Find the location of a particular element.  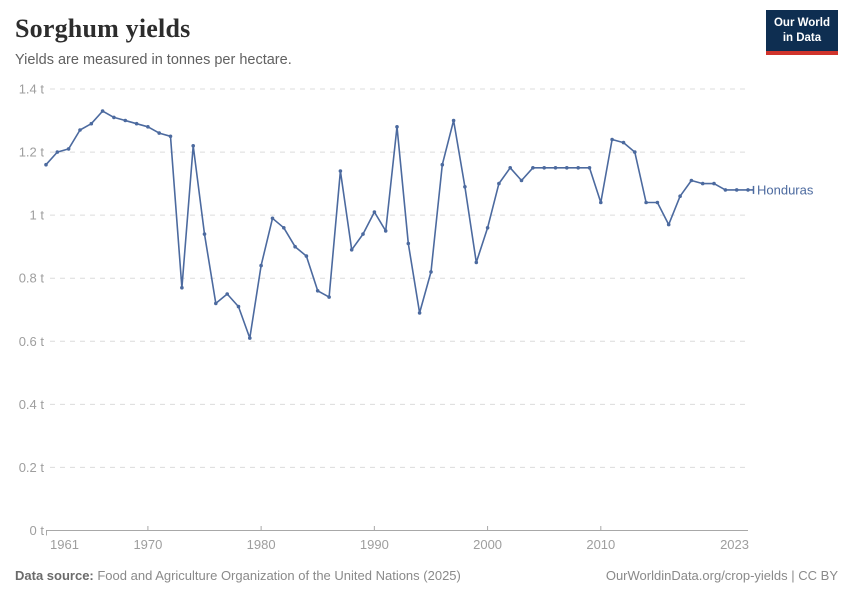

series-end-marker is located at coordinates (751, 189).